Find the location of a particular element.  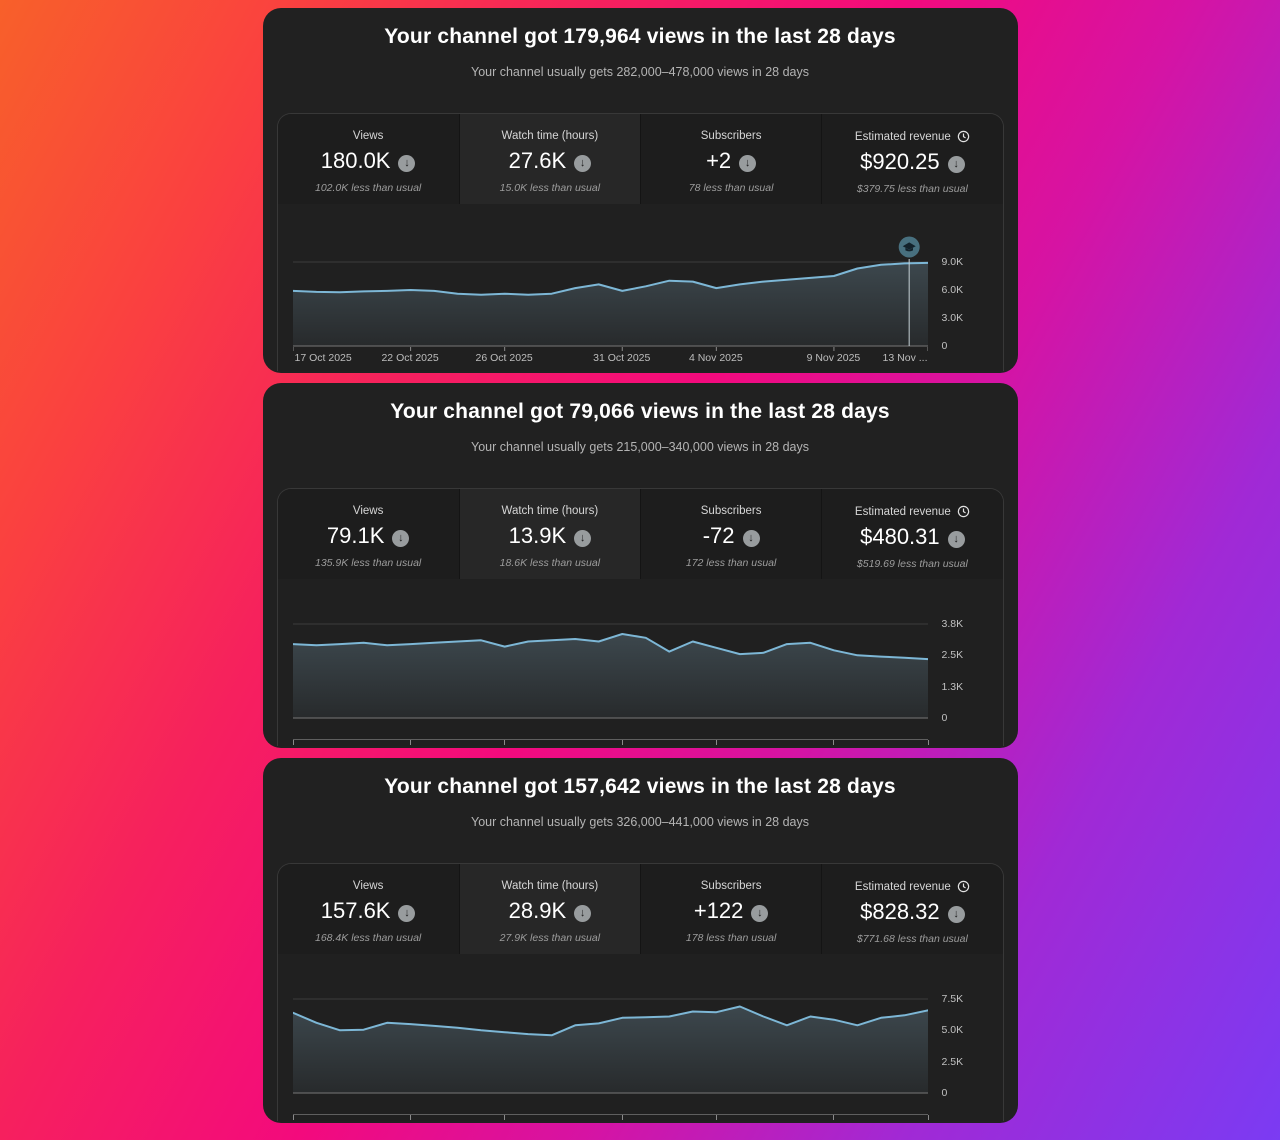

metric-delta: $519.69 less than usual is located at coordinates (912, 564).